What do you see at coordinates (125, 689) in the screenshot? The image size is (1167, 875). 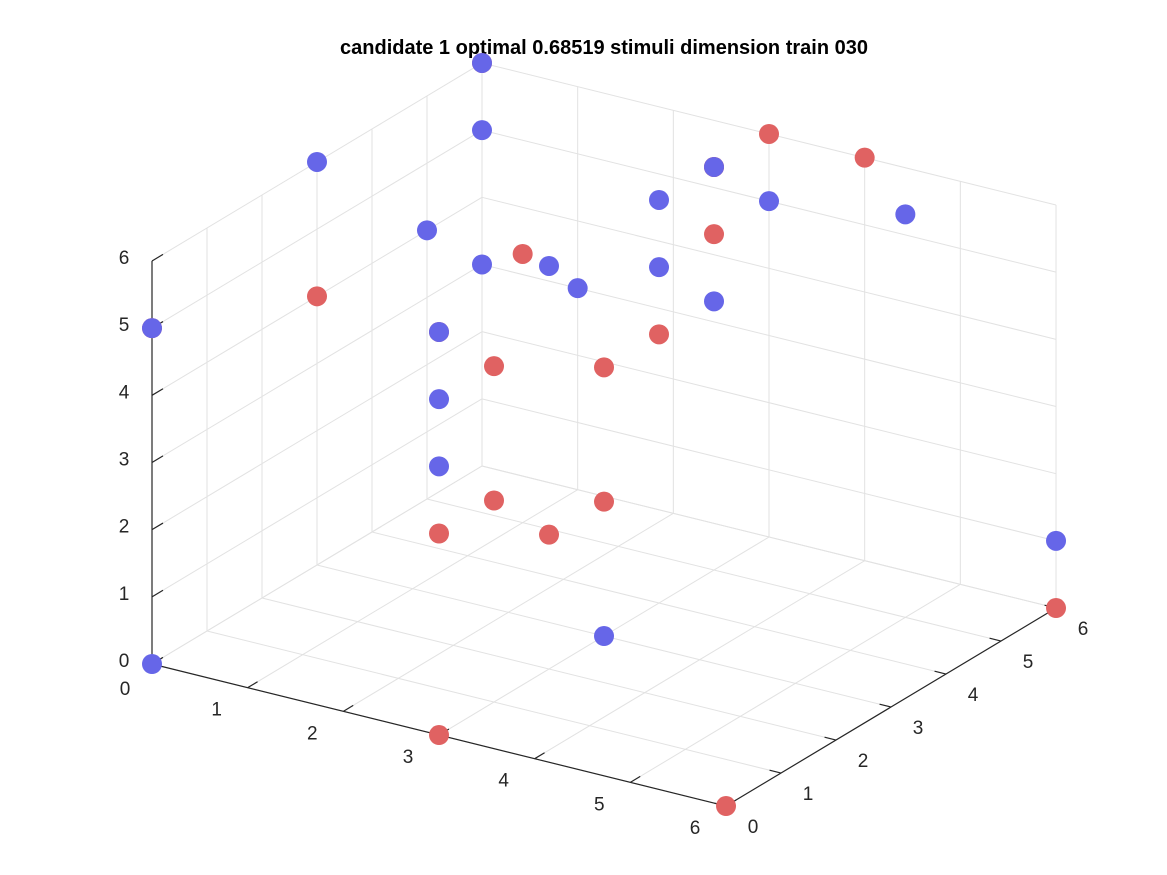 I see `x-tick-label: 0` at bounding box center [125, 689].